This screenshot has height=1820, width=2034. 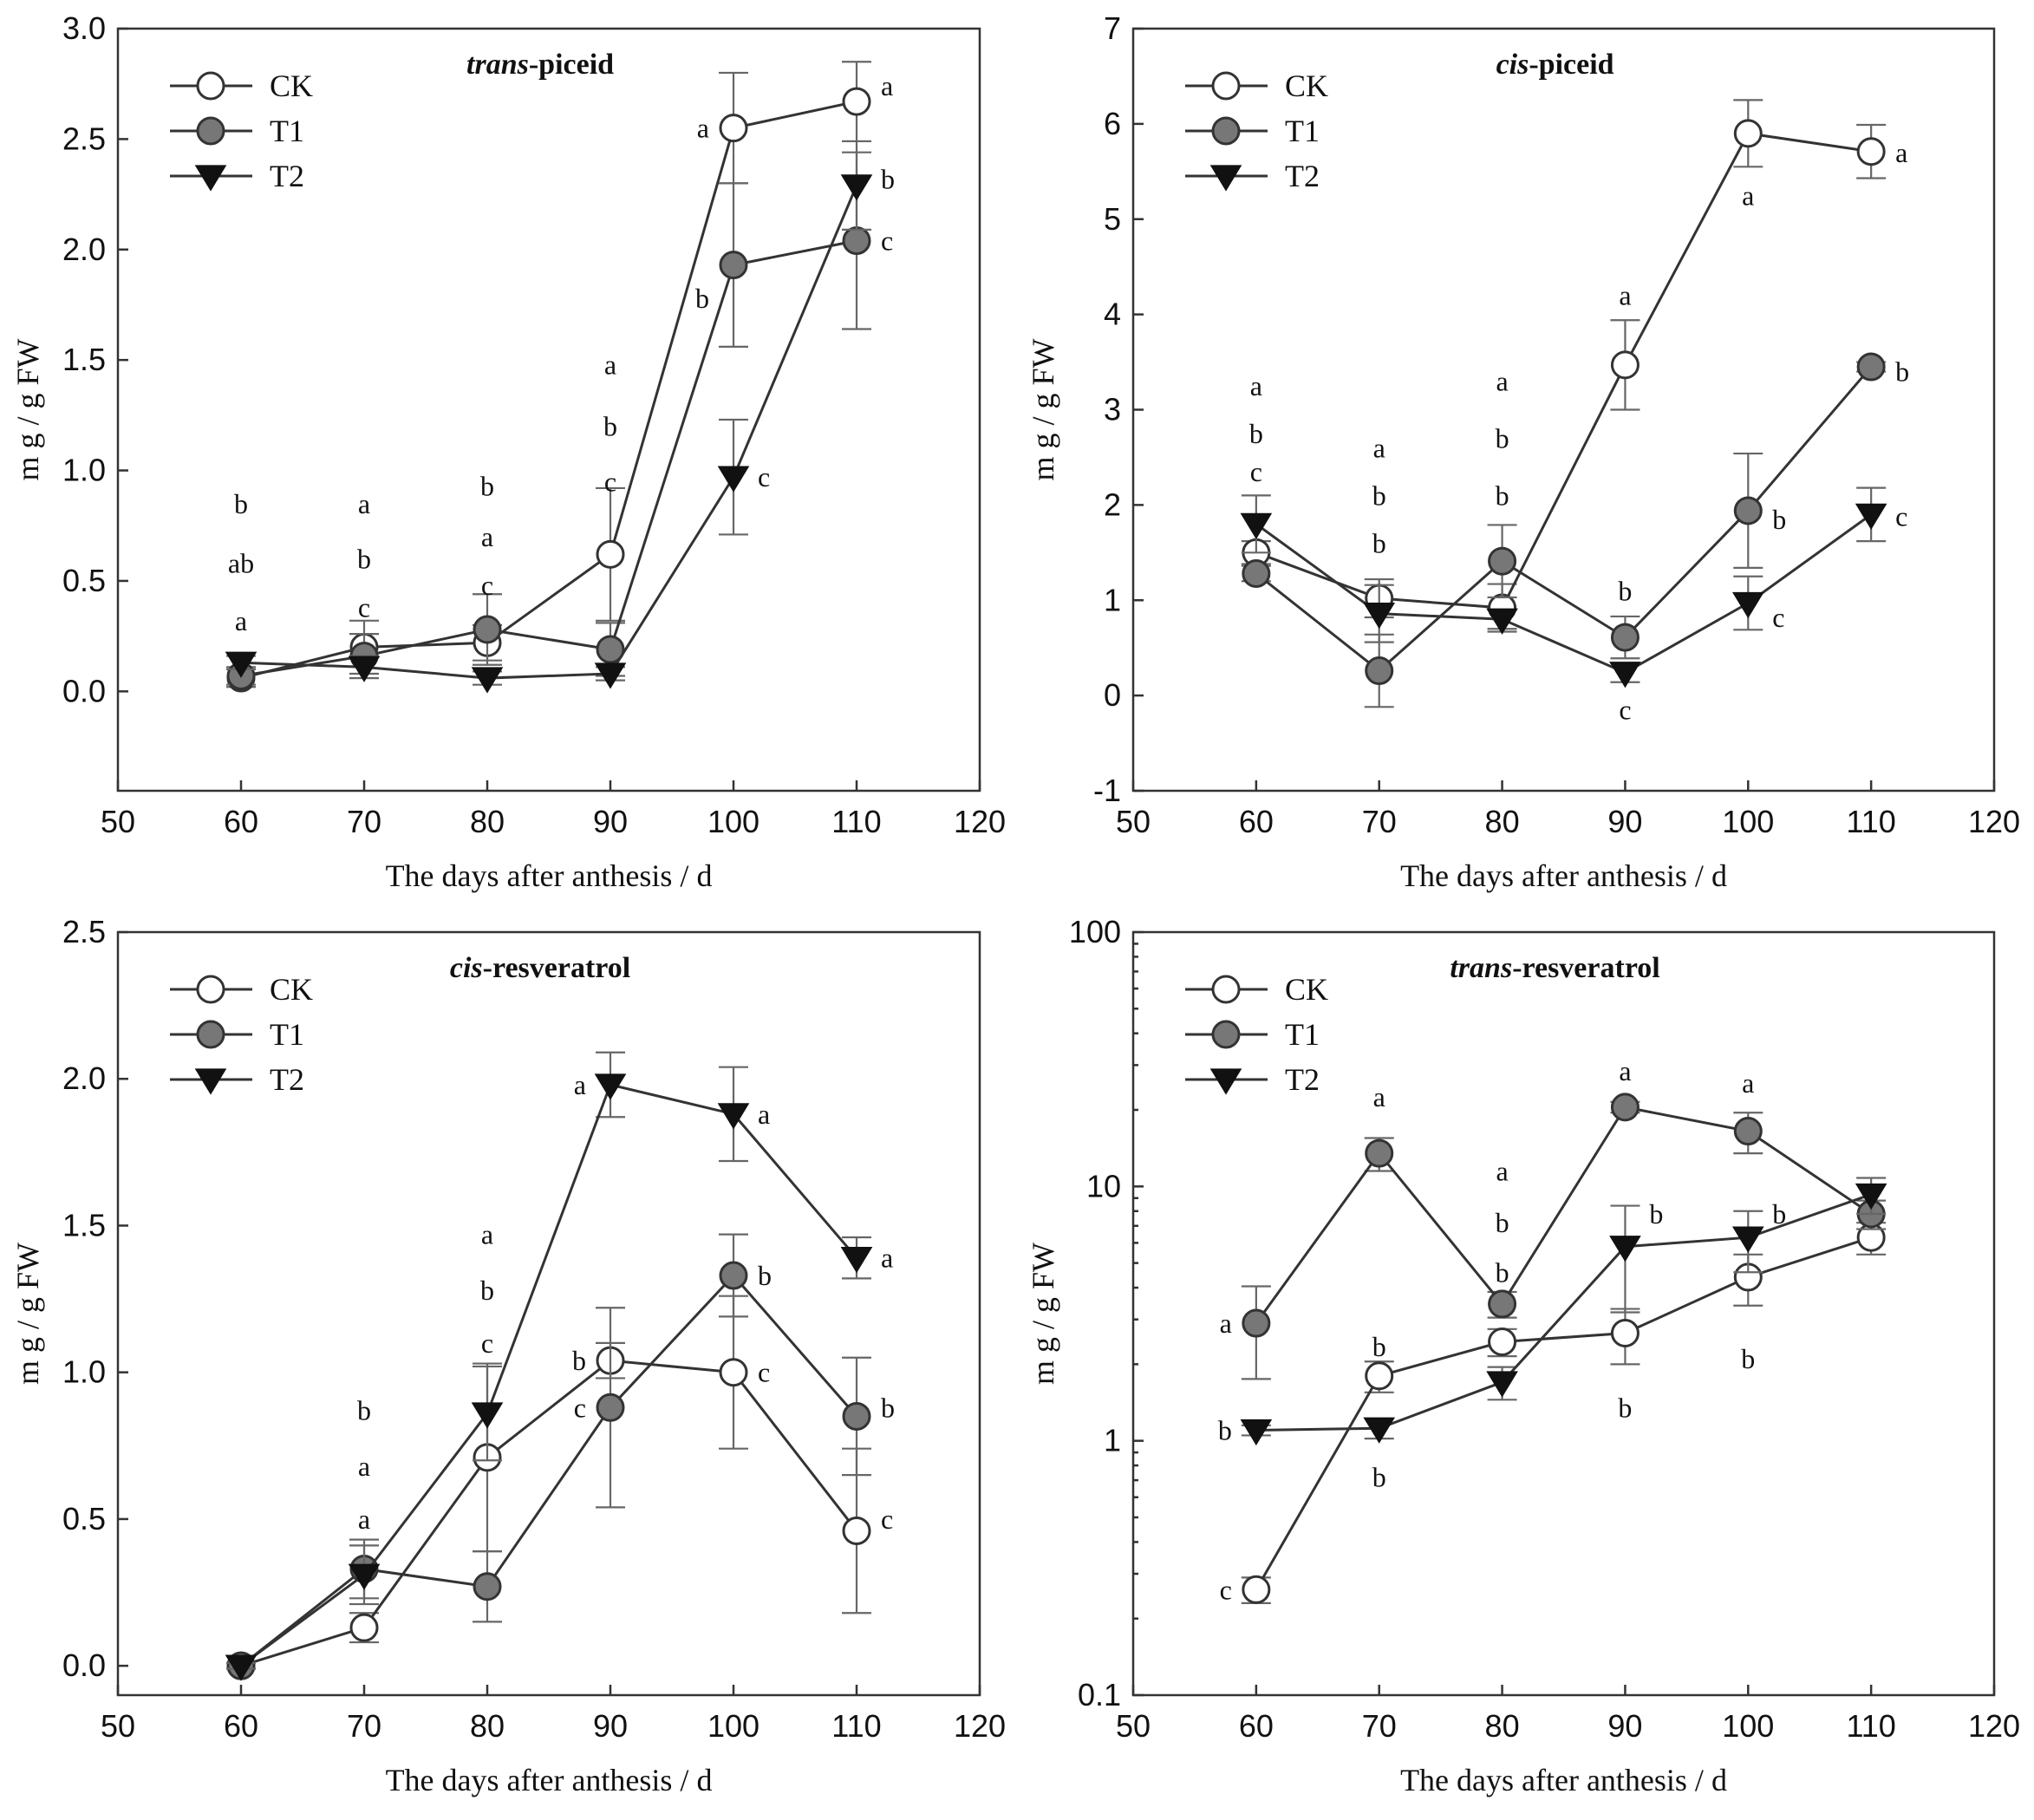 I want to click on x-tick-label: 100, so click(x=733, y=821).